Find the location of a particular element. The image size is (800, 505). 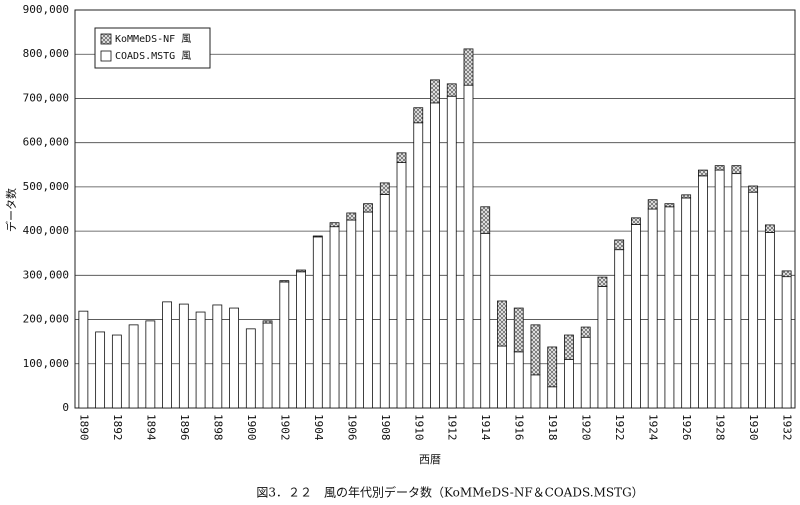

x-tick-label: 1900 is located at coordinates (251, 427).